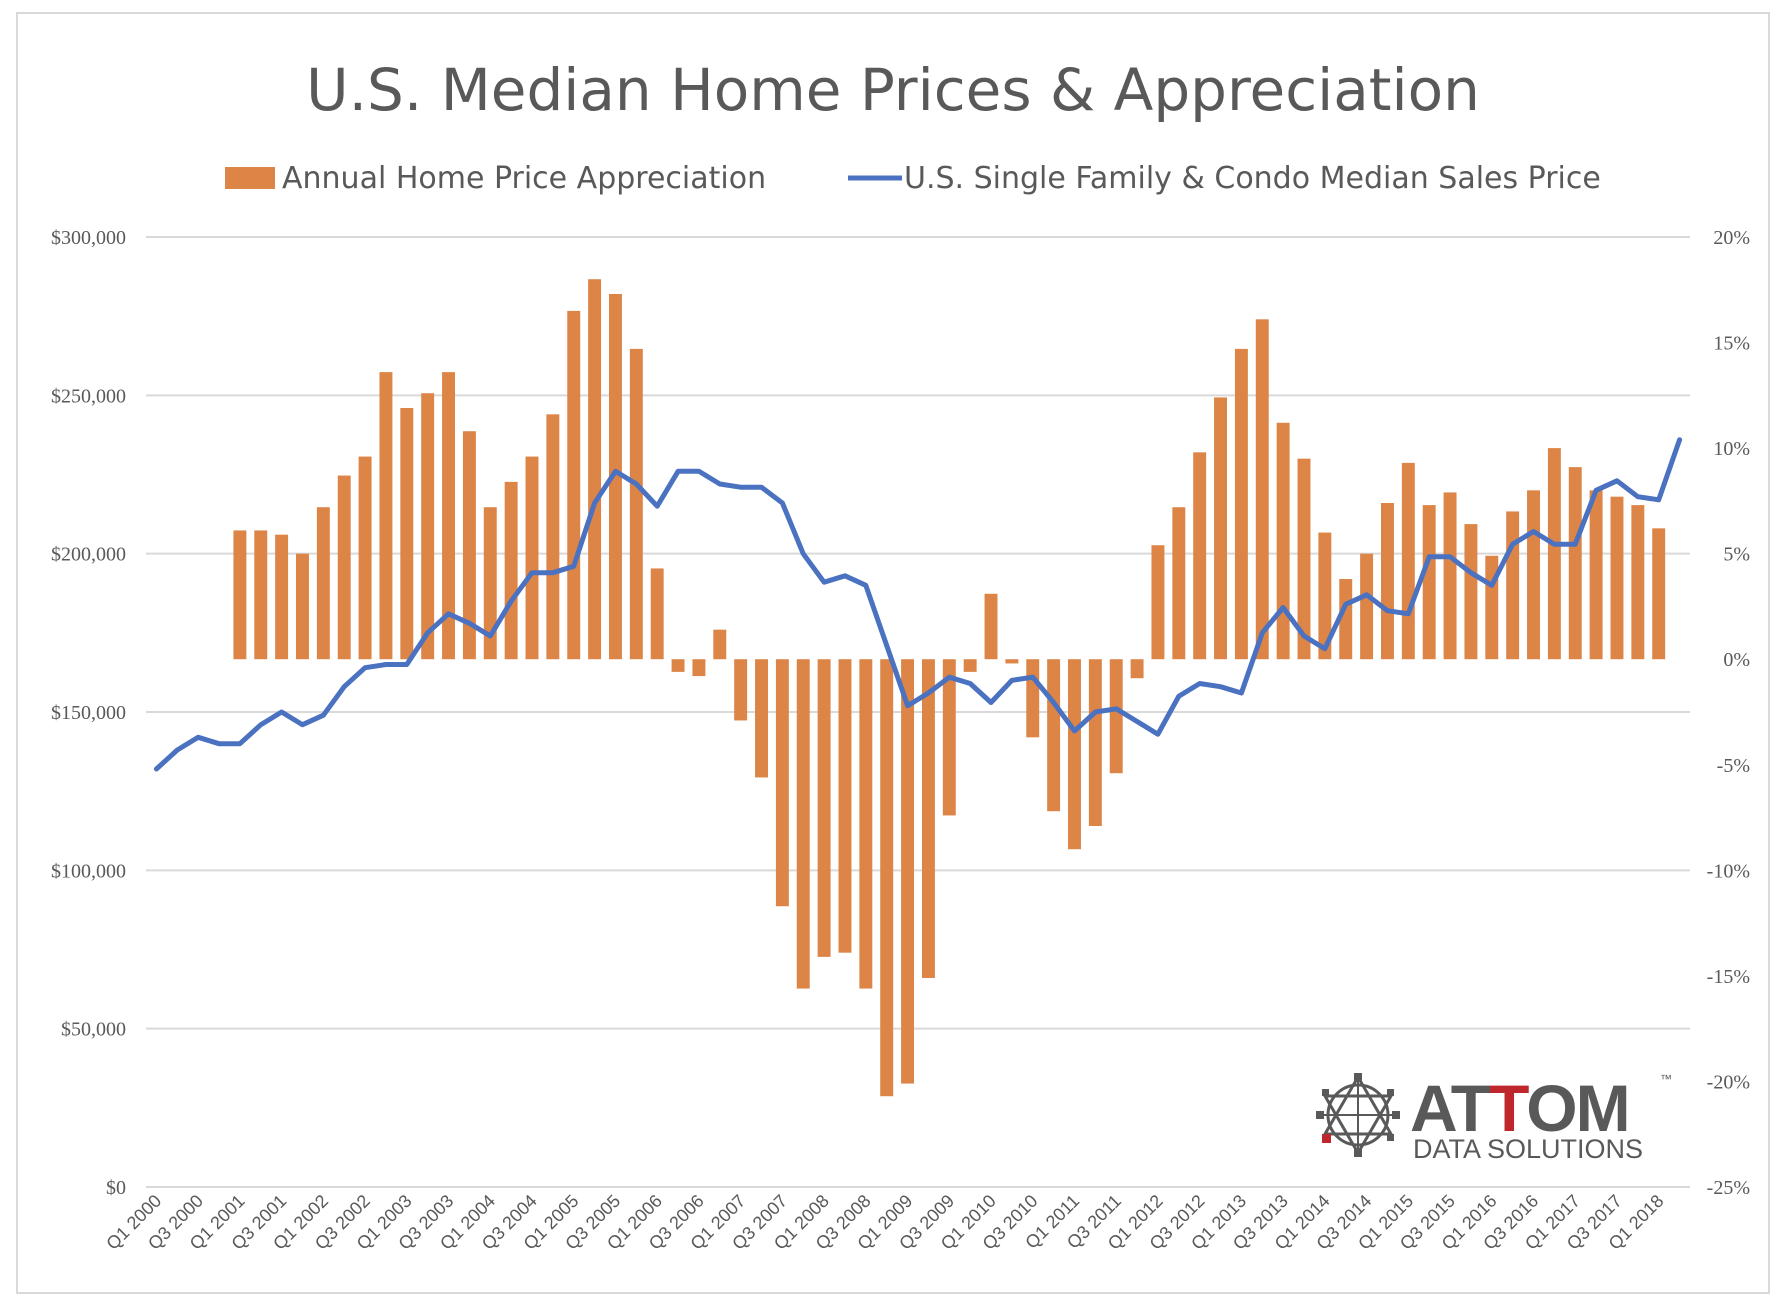 The width and height of the screenshot is (1786, 1306). Describe the element at coordinates (88, 238) in the screenshot. I see `left-tick-label: $300,000` at that location.